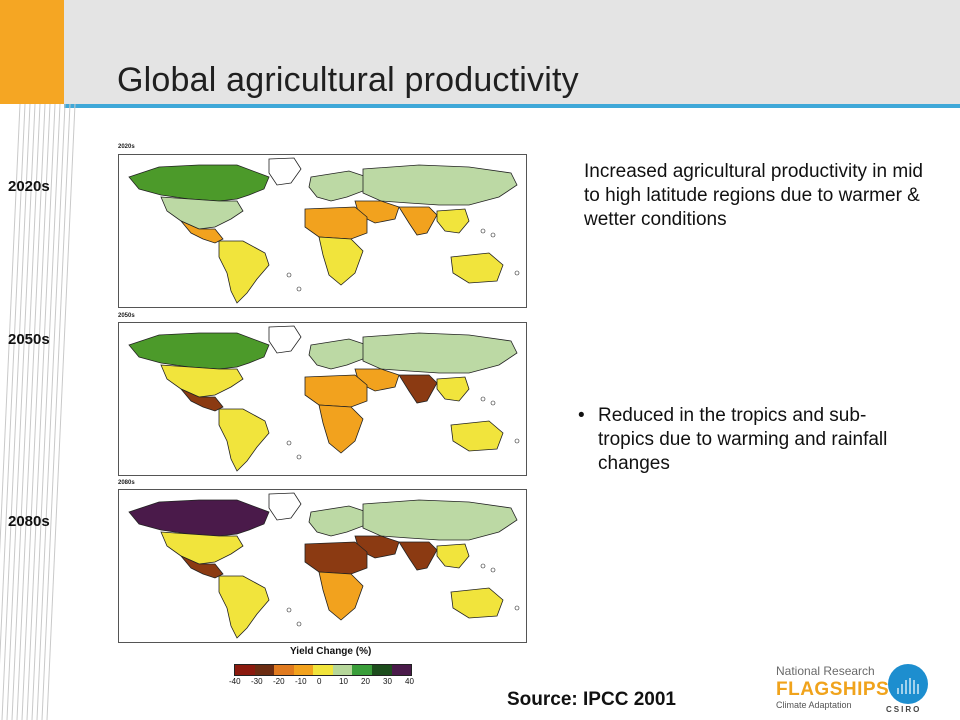 Image resolution: width=960 pixels, height=720 pixels. Describe the element at coordinates (512, 106) in the screenshot. I see `title-underline` at that location.